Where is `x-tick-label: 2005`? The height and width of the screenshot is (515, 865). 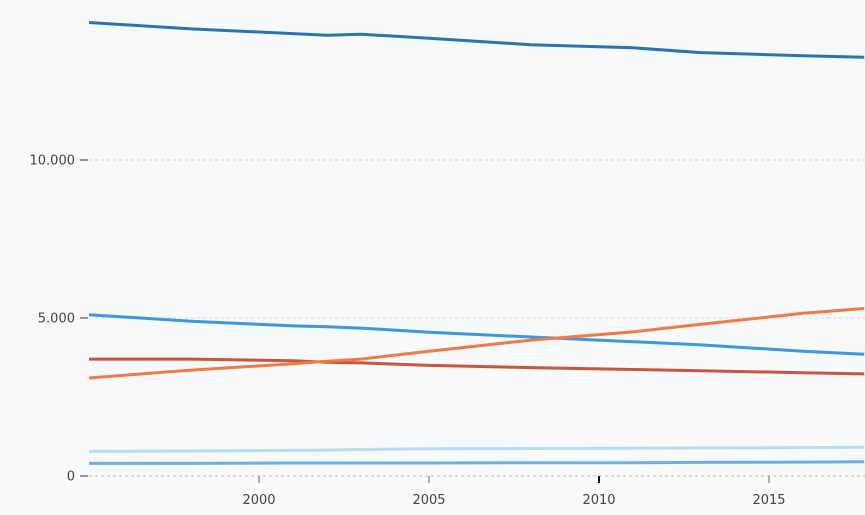 x-tick-label: 2005 is located at coordinates (428, 500).